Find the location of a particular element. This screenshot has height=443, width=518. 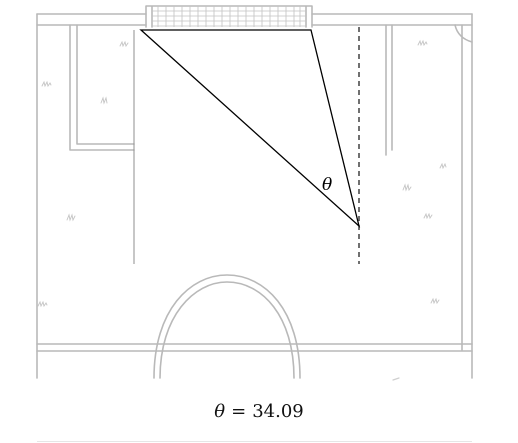

angle-theta-label: θ is located at coordinates (327, 185).